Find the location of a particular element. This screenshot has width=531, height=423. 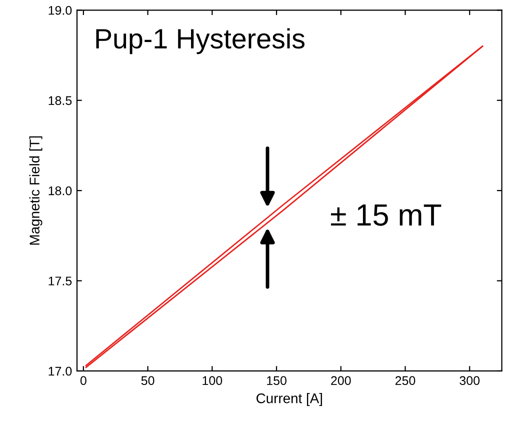

x-tick-label: 100 is located at coordinates (212, 381).